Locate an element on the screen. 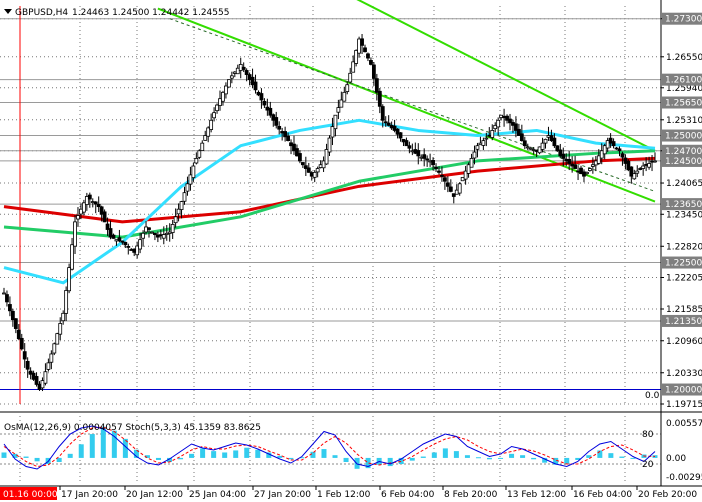  stoch-signal-line is located at coordinates (329, 447).